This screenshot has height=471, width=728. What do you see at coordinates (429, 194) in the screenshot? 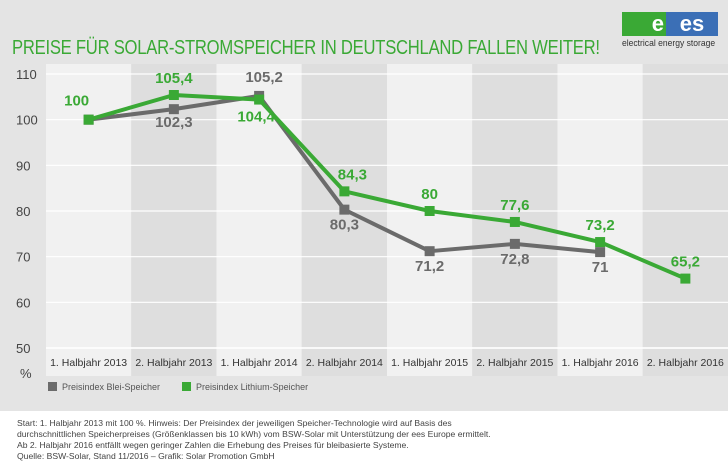
I see `data-label: 80` at bounding box center [429, 194].